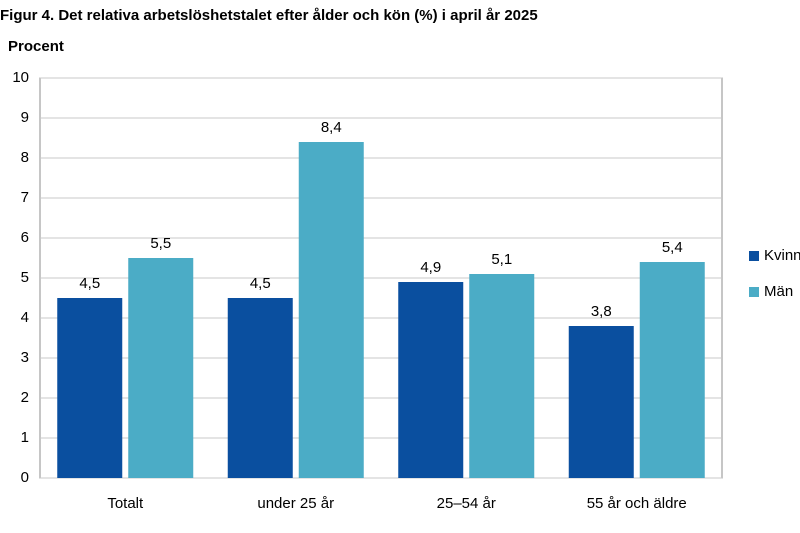 The width and height of the screenshot is (800, 533). Describe the element at coordinates (25, 277) in the screenshot. I see `y-tick-label: 5` at that location.